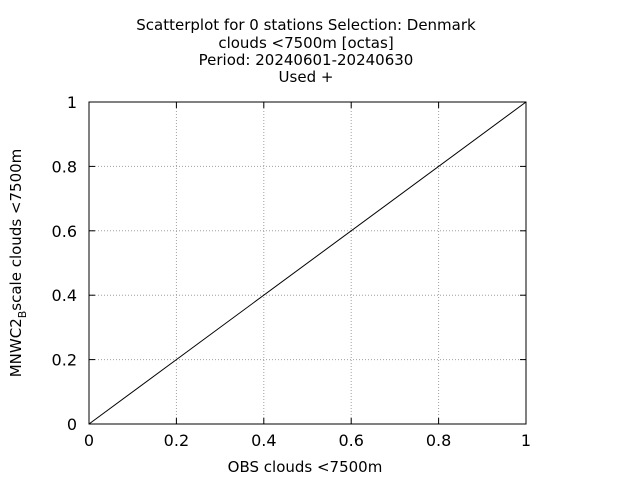 The image size is (640, 480). Describe the element at coordinates (64, 295) in the screenshot. I see `y-tick-label: 0.4` at that location.